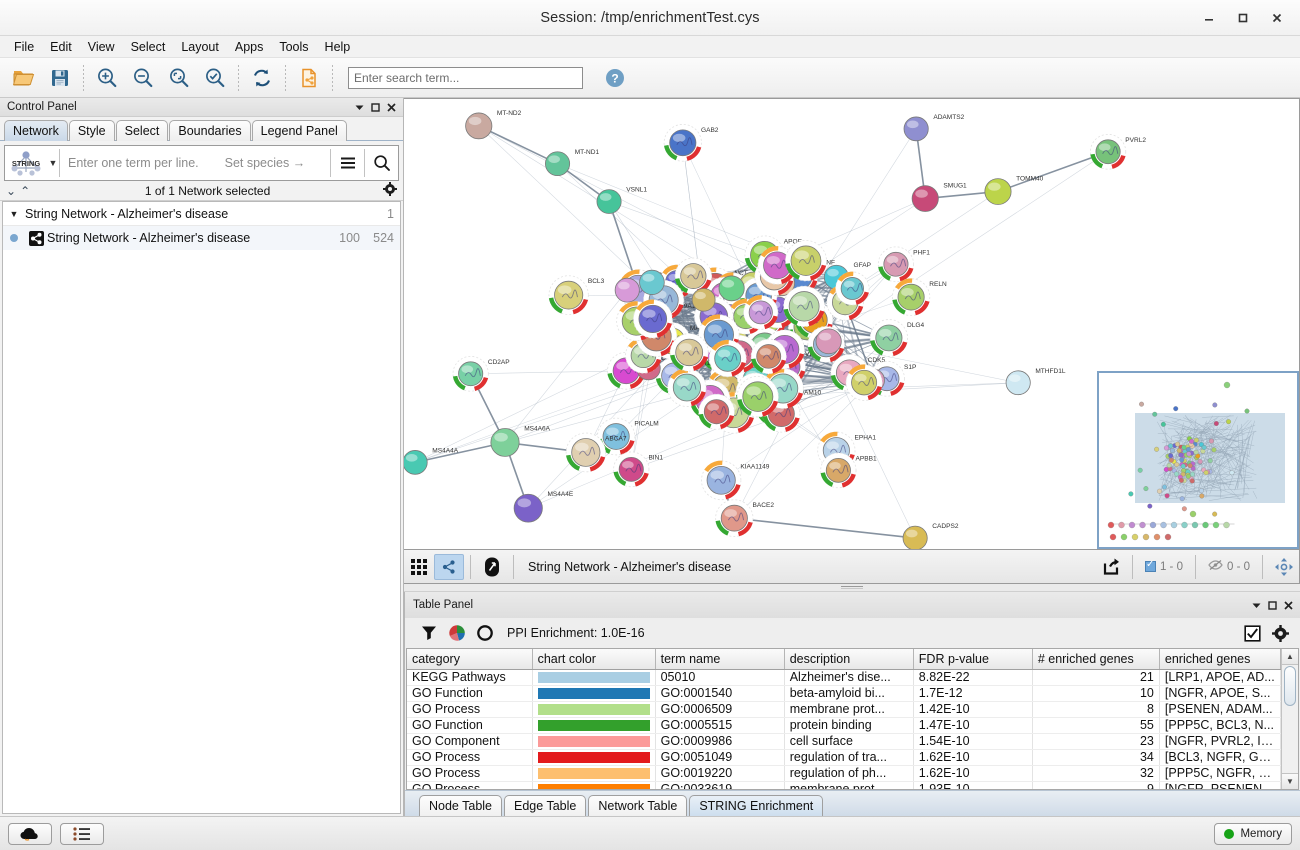  Describe the element at coordinates (1277, 18) in the screenshot. I see `close-button` at that location.